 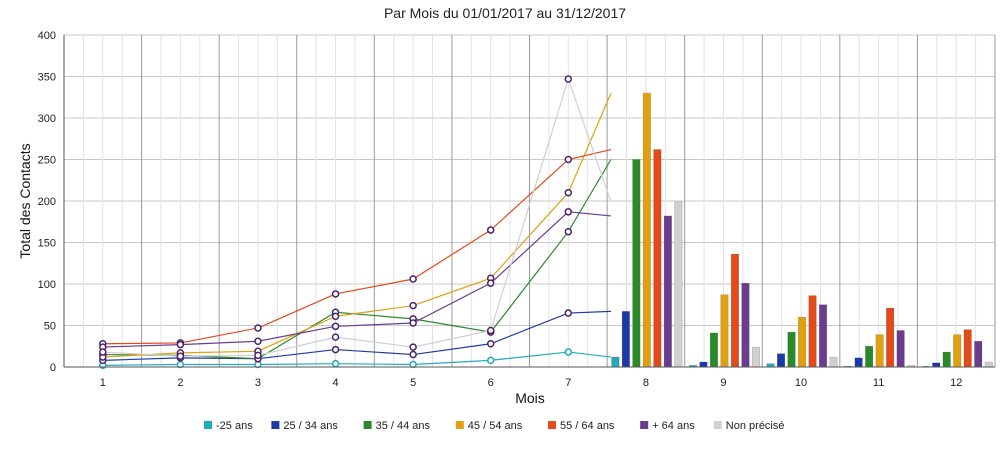 What do you see at coordinates (755, 426) in the screenshot?
I see `legend-label: Non précisé` at bounding box center [755, 426].